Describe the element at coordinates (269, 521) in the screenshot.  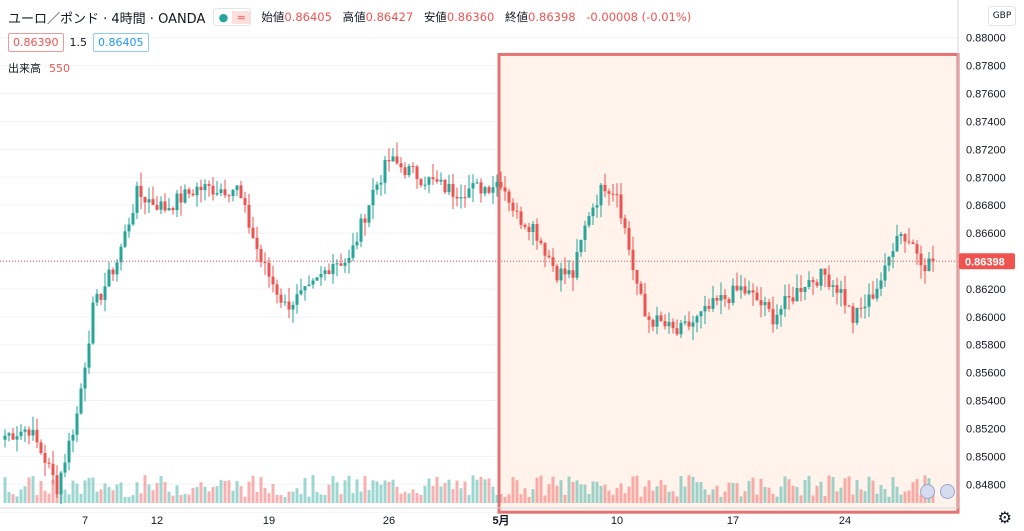
I see `time-tick-label: 19` at that location.